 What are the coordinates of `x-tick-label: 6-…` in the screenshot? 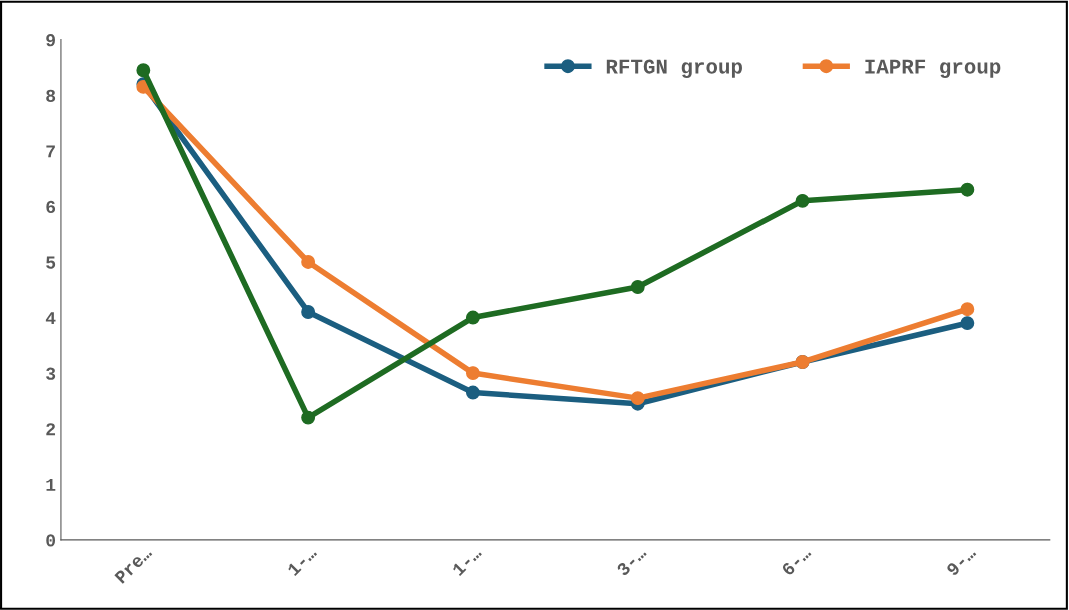 It's located at (796, 561).